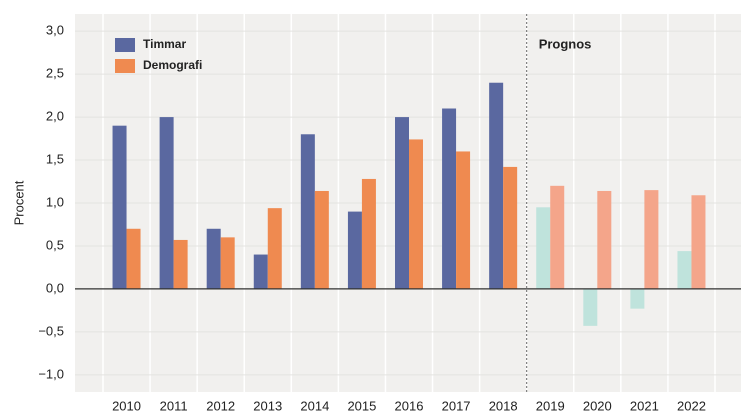 The image size is (744, 416). I want to click on legend-label: Timmar, so click(164, 44).